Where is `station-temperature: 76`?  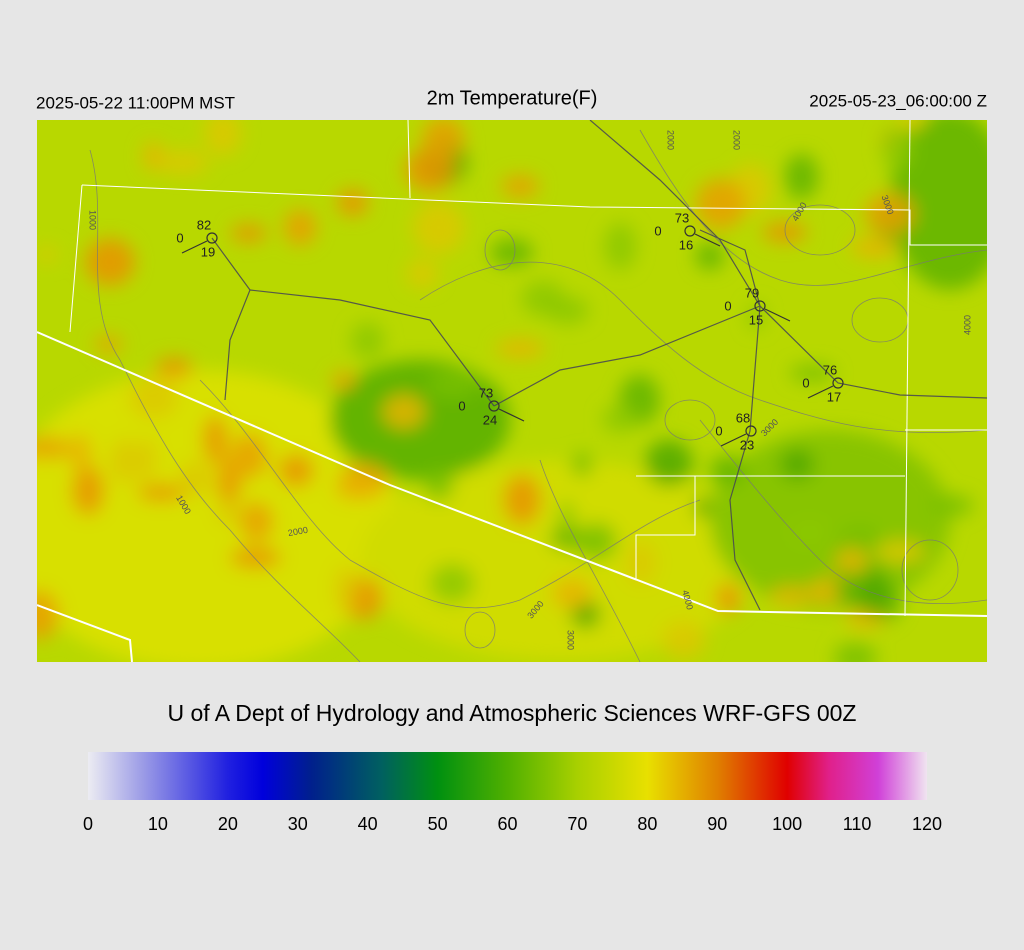
station-temperature: 76 is located at coordinates (830, 369).